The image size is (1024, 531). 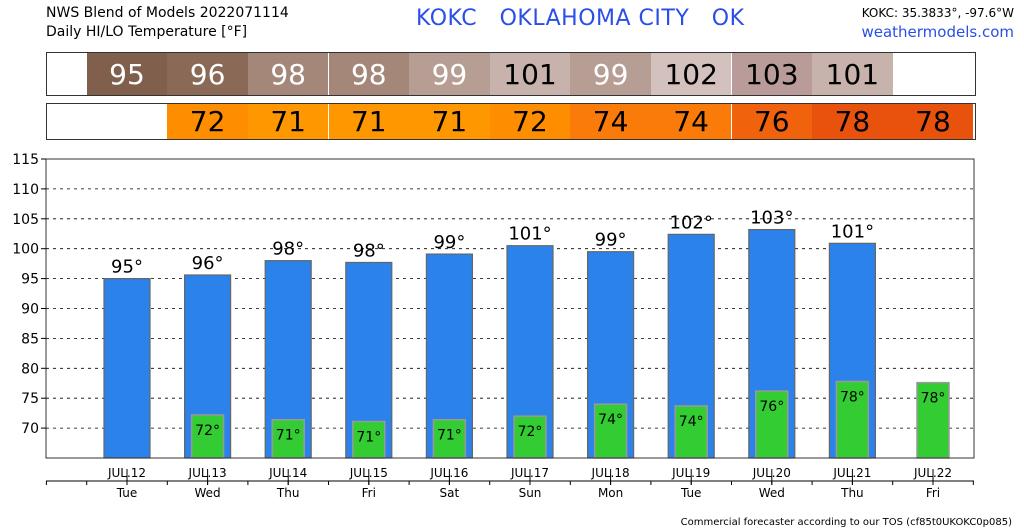 What do you see at coordinates (580, 18) in the screenshot?
I see `station-title: KOKC OKLAHOMA CITY OK` at bounding box center [580, 18].